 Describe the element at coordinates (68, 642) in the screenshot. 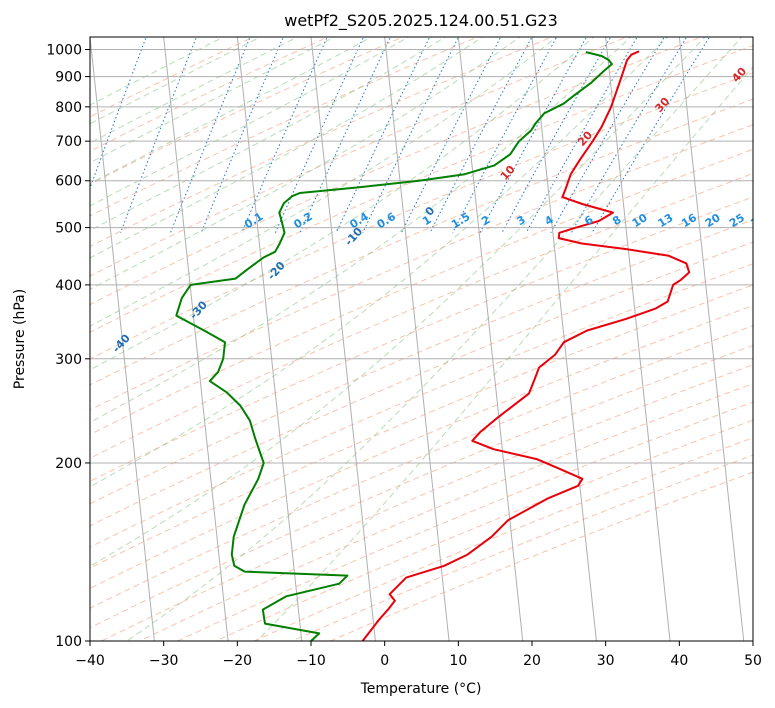

I see `y-tick-label: 100` at that location.